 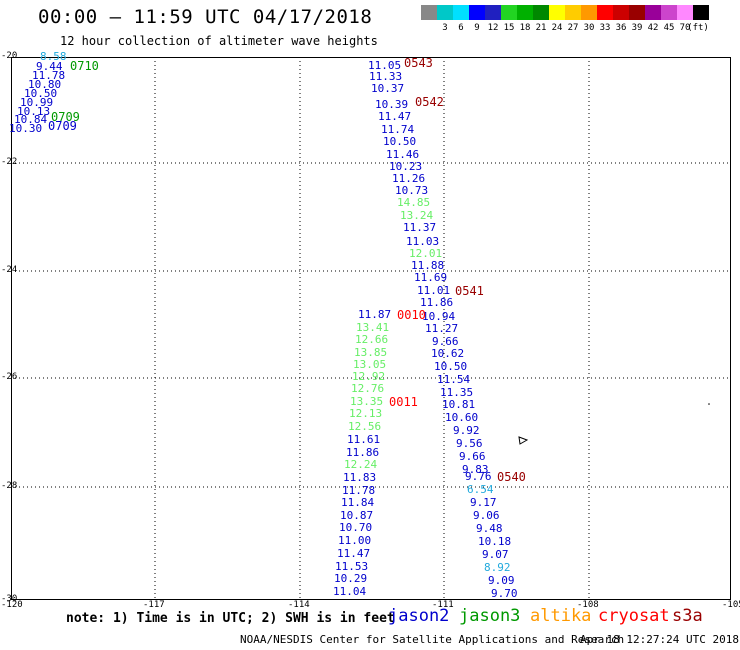 I want to click on colorbar-tick-label: 70, so click(x=685, y=28).